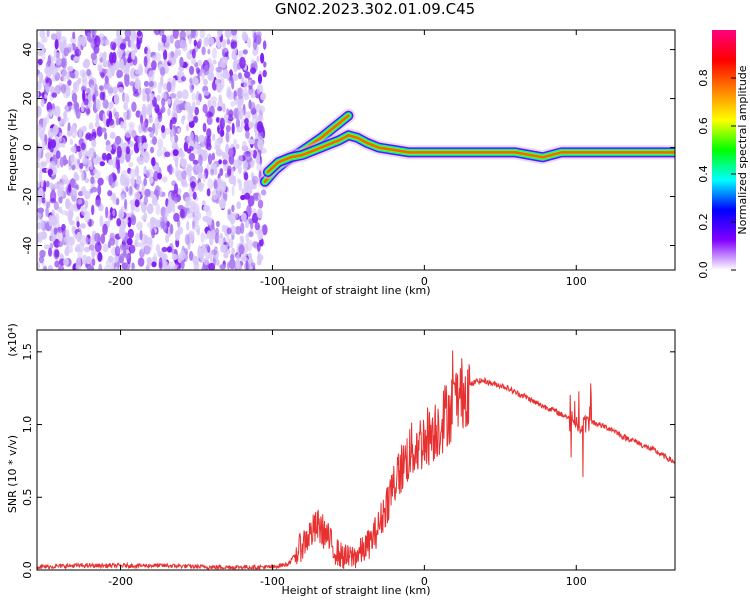 The height and width of the screenshot is (600, 750). Describe the element at coordinates (272, 281) in the screenshot. I see `x-tick-label: -100` at that location.